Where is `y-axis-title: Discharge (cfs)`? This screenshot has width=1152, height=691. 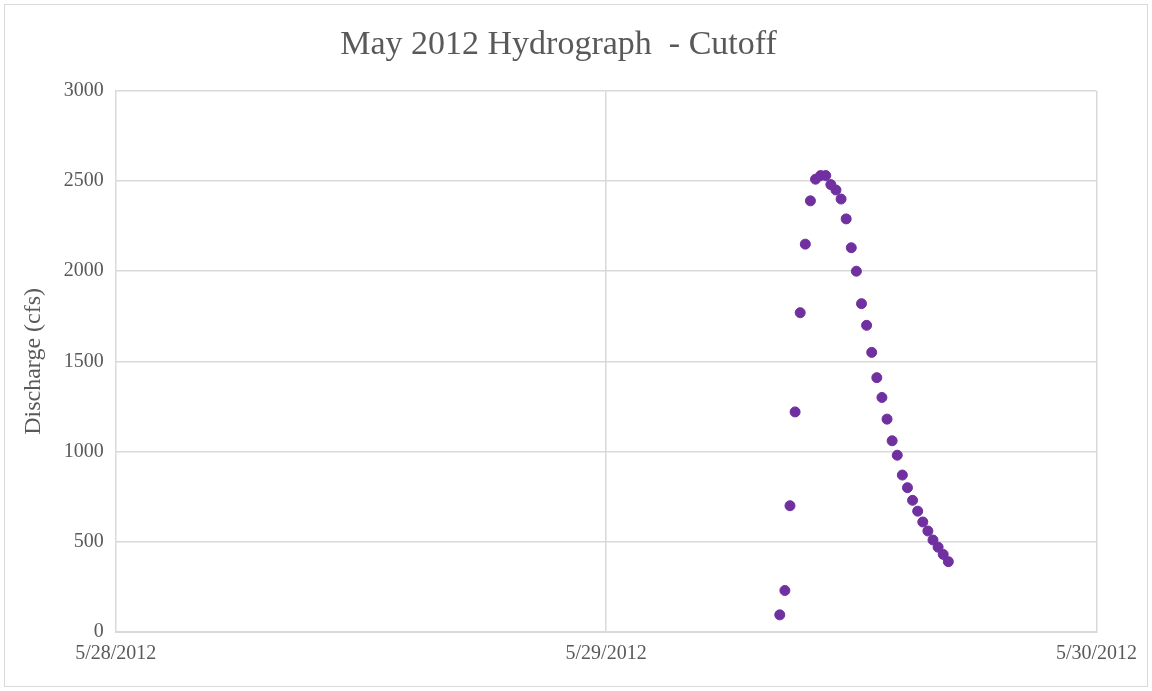 y-axis-title: Discharge (cfs) is located at coordinates (31, 361).